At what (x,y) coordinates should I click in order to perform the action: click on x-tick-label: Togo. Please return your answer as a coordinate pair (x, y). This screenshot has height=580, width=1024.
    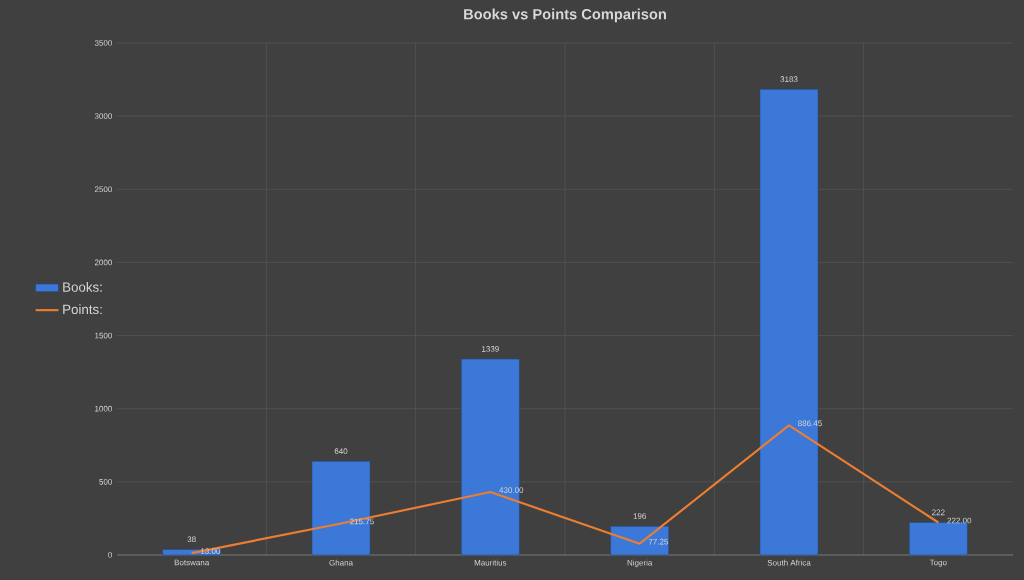
    Looking at the image, I should click on (938, 563).